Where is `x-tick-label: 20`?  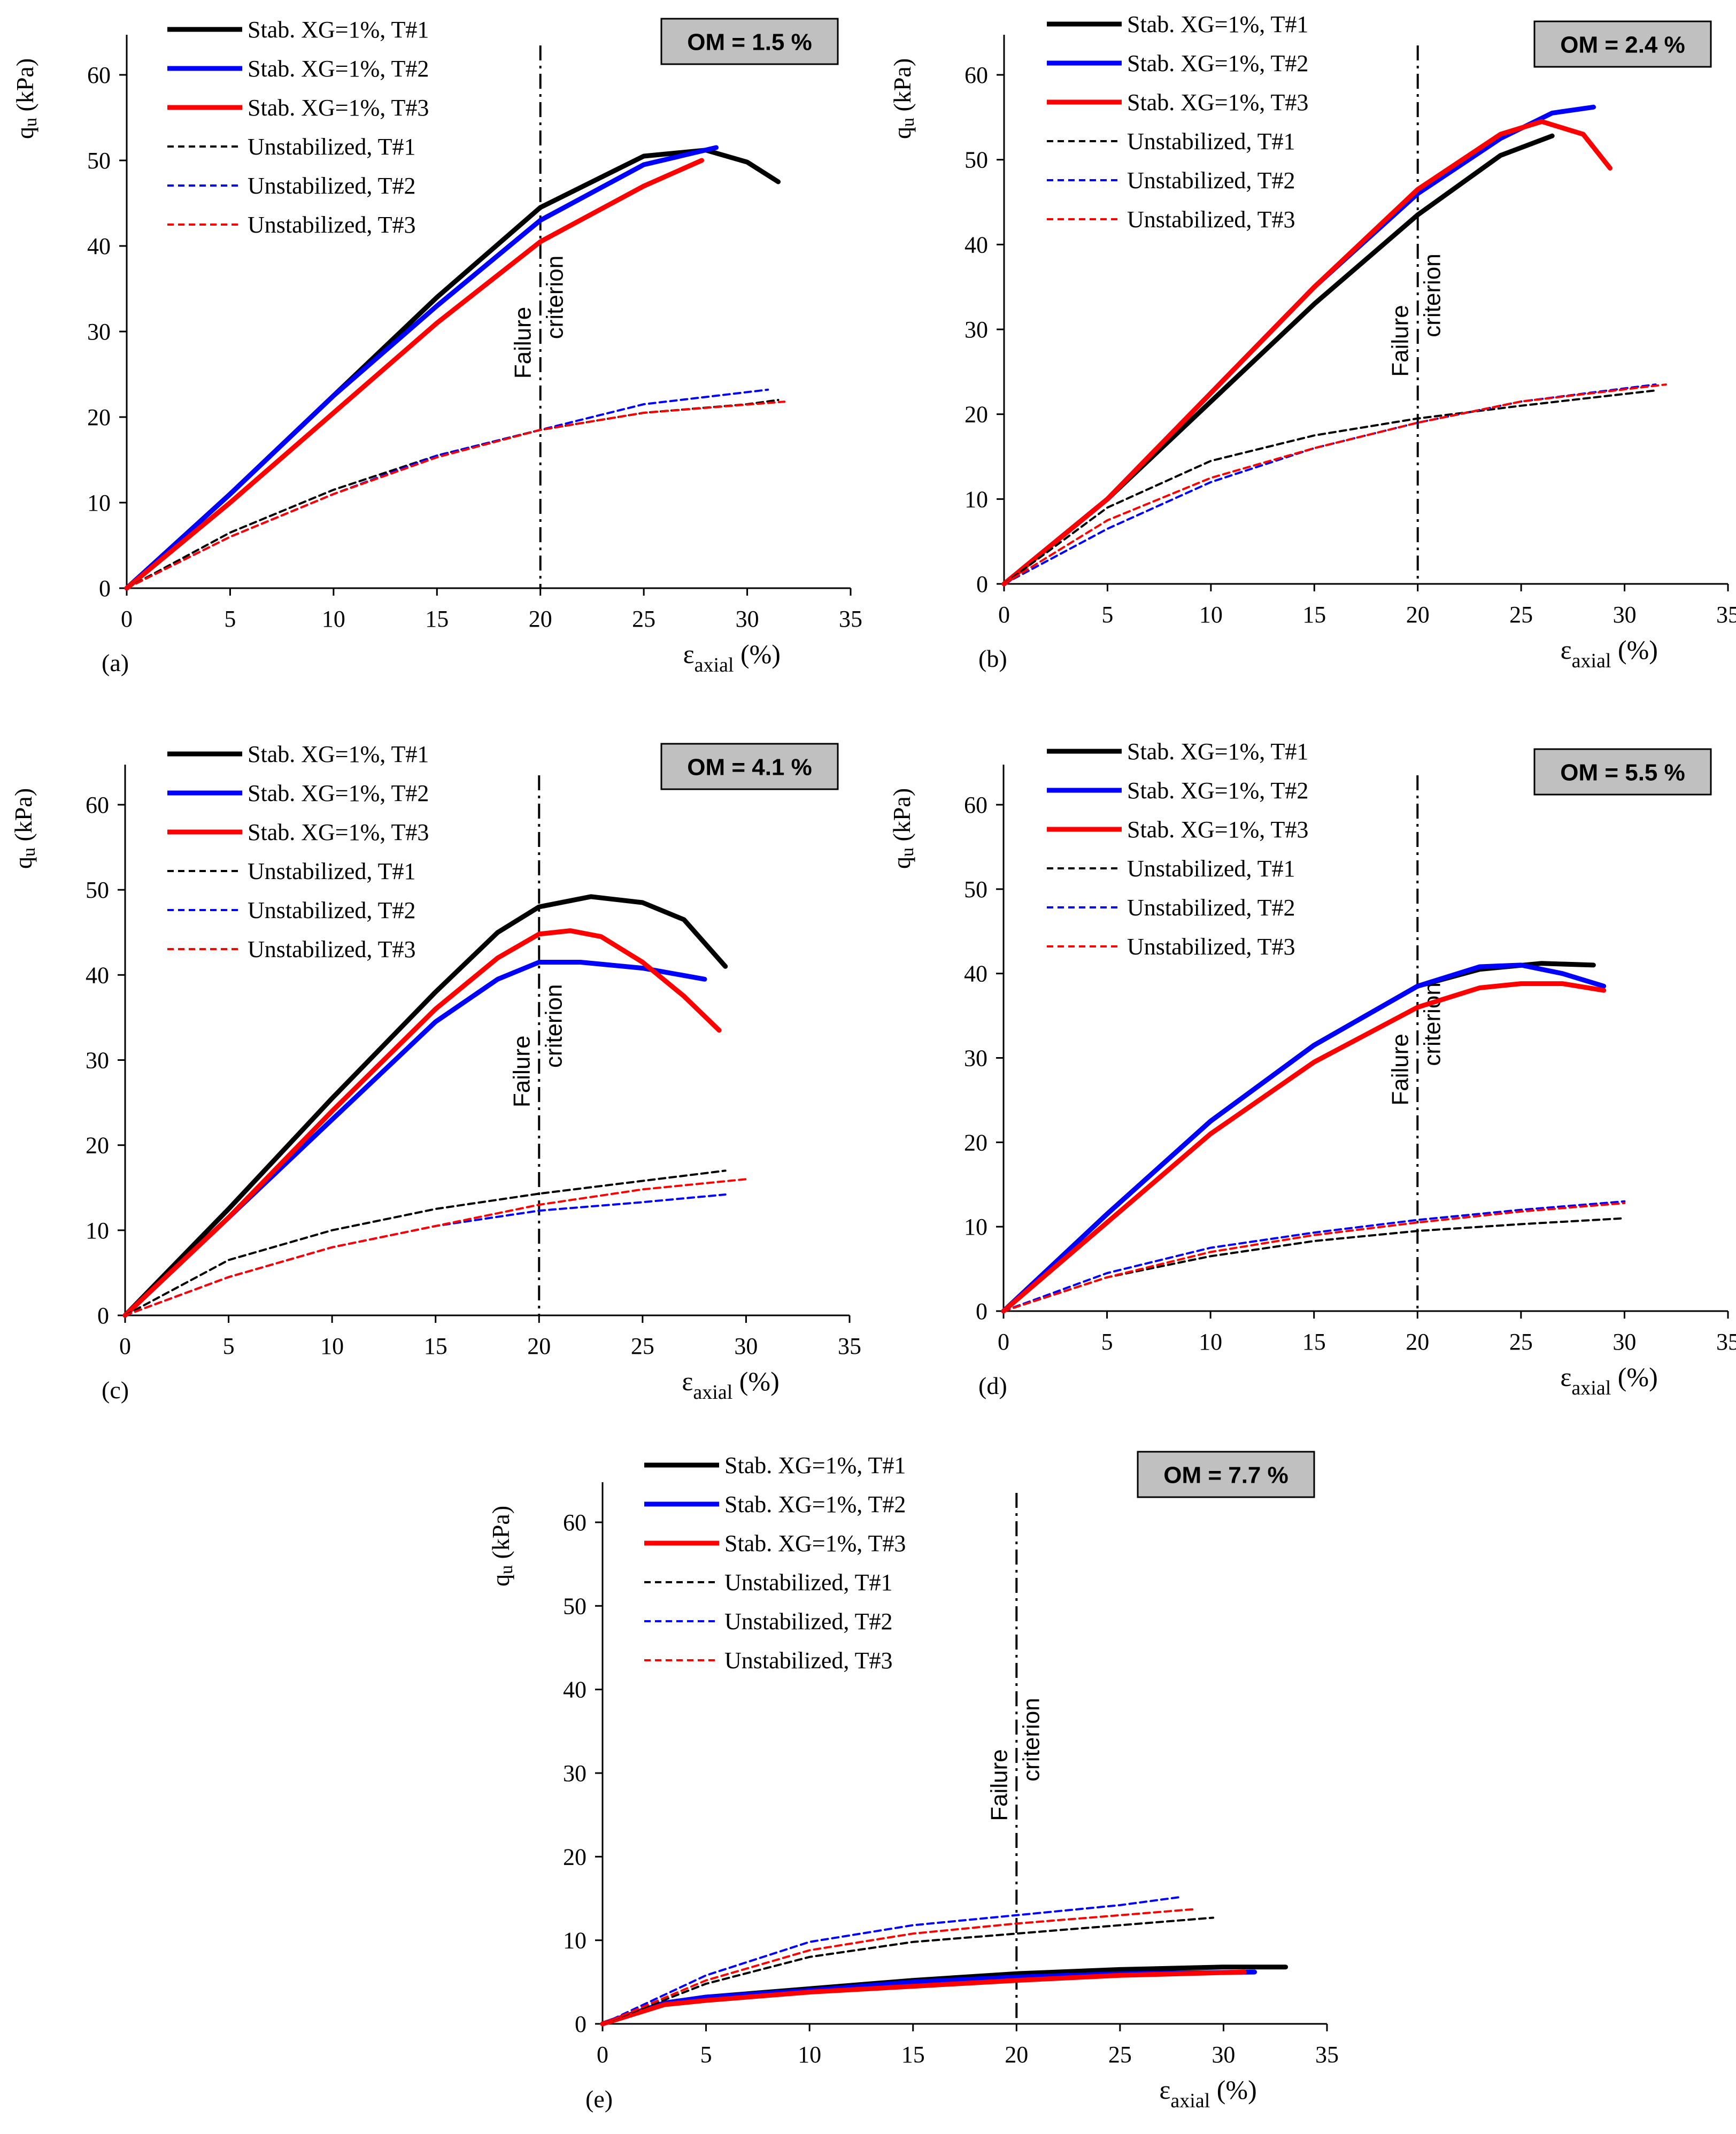
x-tick-label: 20 is located at coordinates (1418, 615).